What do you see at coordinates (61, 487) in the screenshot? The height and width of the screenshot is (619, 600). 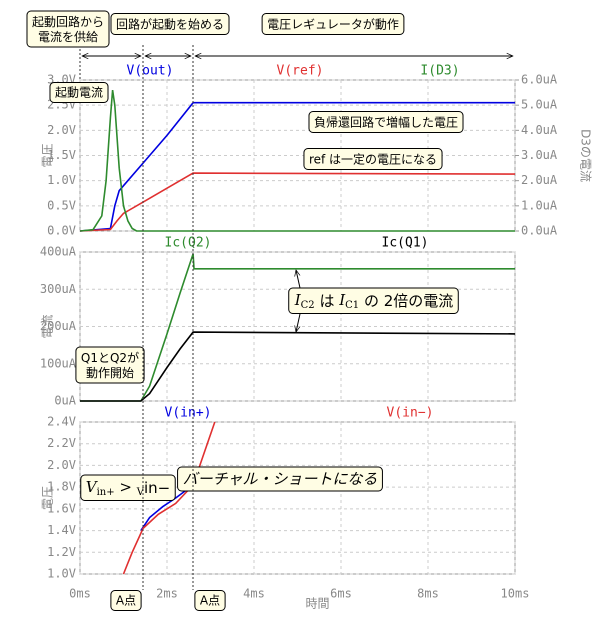 I see `y-tick-label: 1.8V` at bounding box center [61, 487].